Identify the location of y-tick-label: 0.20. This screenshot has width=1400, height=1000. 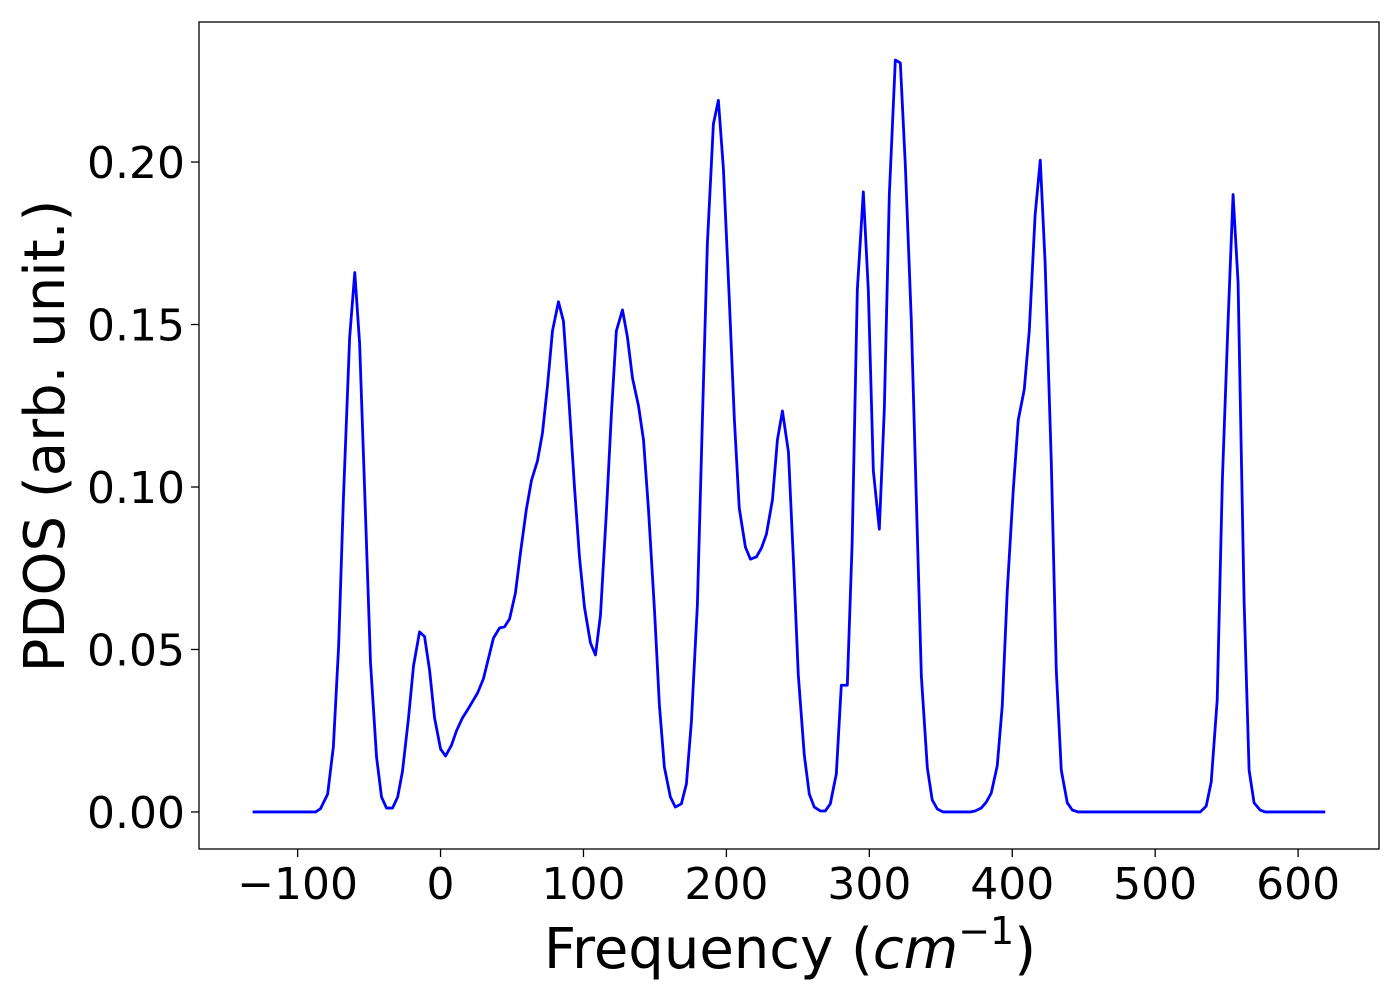
(136, 163).